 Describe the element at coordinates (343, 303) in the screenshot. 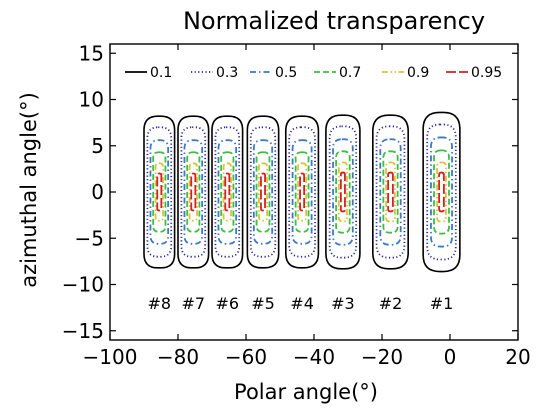

I see `aperture-label: #3` at that location.